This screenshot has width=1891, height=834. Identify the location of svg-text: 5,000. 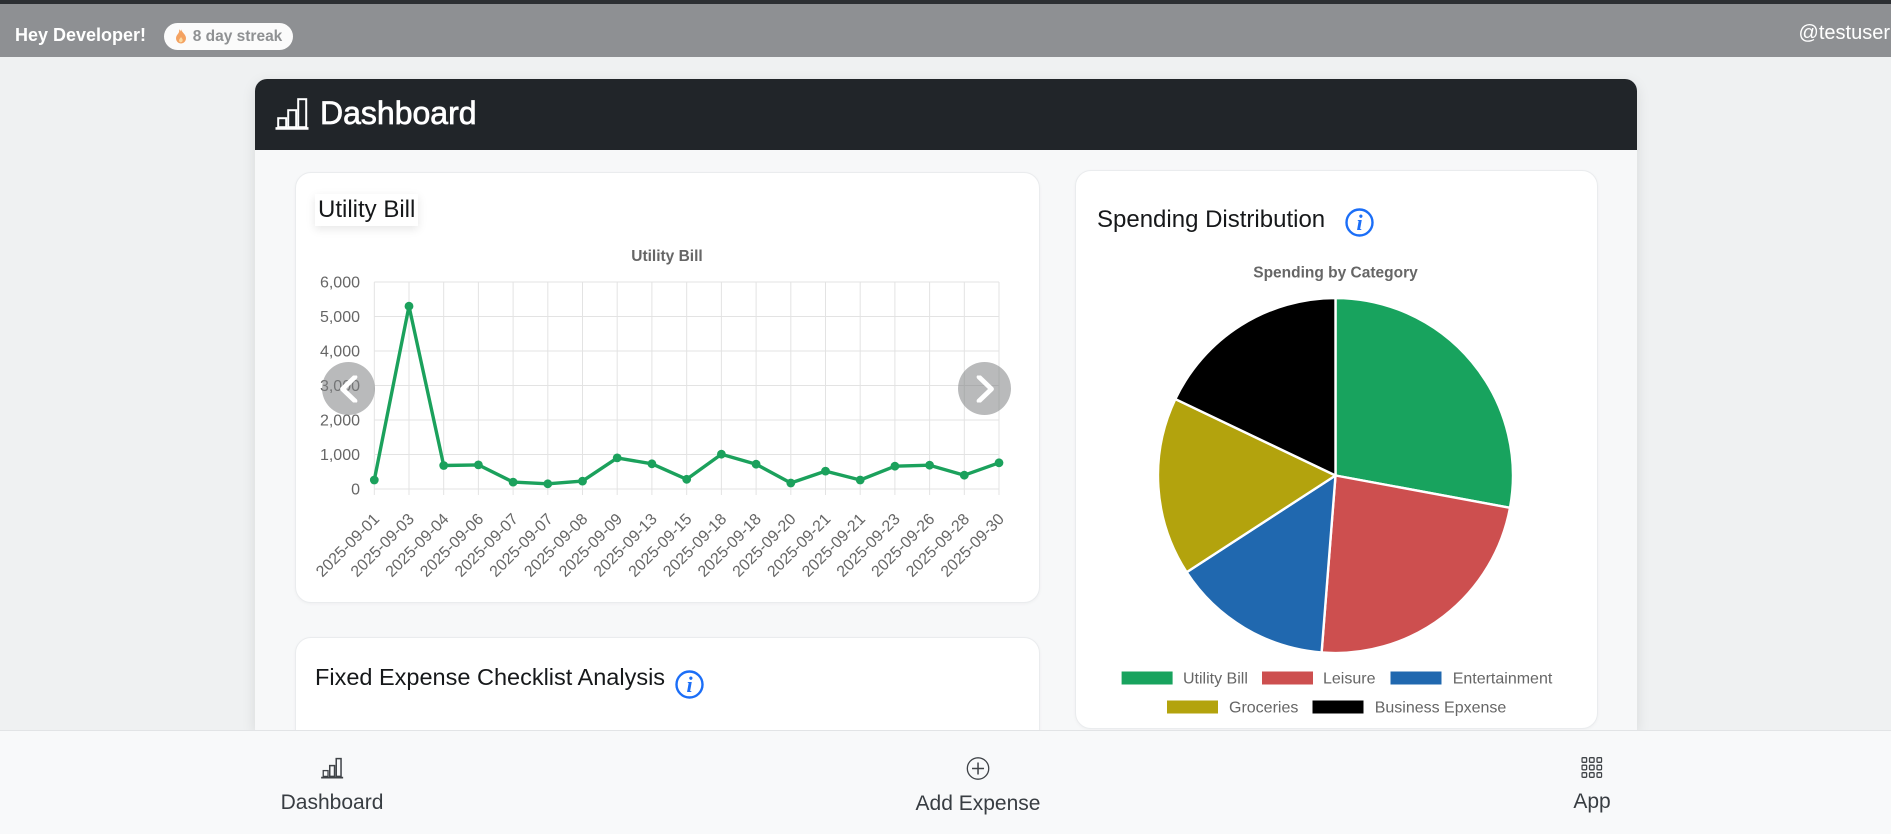
(340, 317).